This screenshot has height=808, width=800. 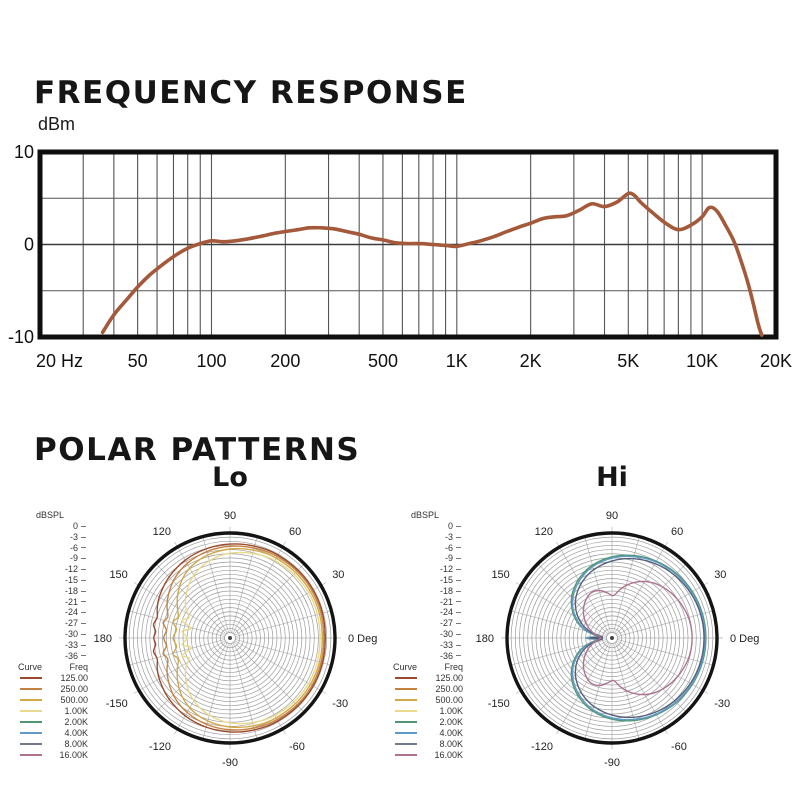 What do you see at coordinates (500, 575) in the screenshot?
I see `polar-angle-label: 150` at bounding box center [500, 575].